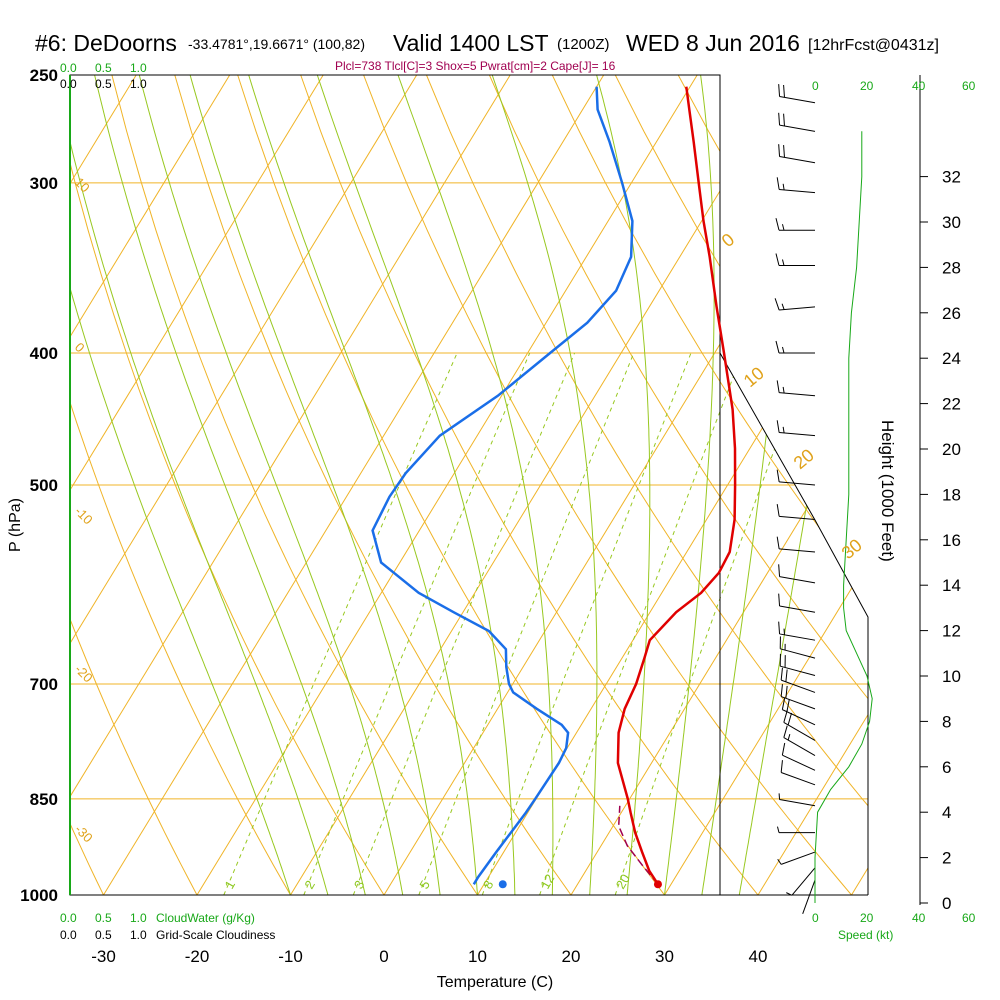 This screenshot has height=1000, width=1000. I want to click on plot-frame-extension, so click(794, 623).